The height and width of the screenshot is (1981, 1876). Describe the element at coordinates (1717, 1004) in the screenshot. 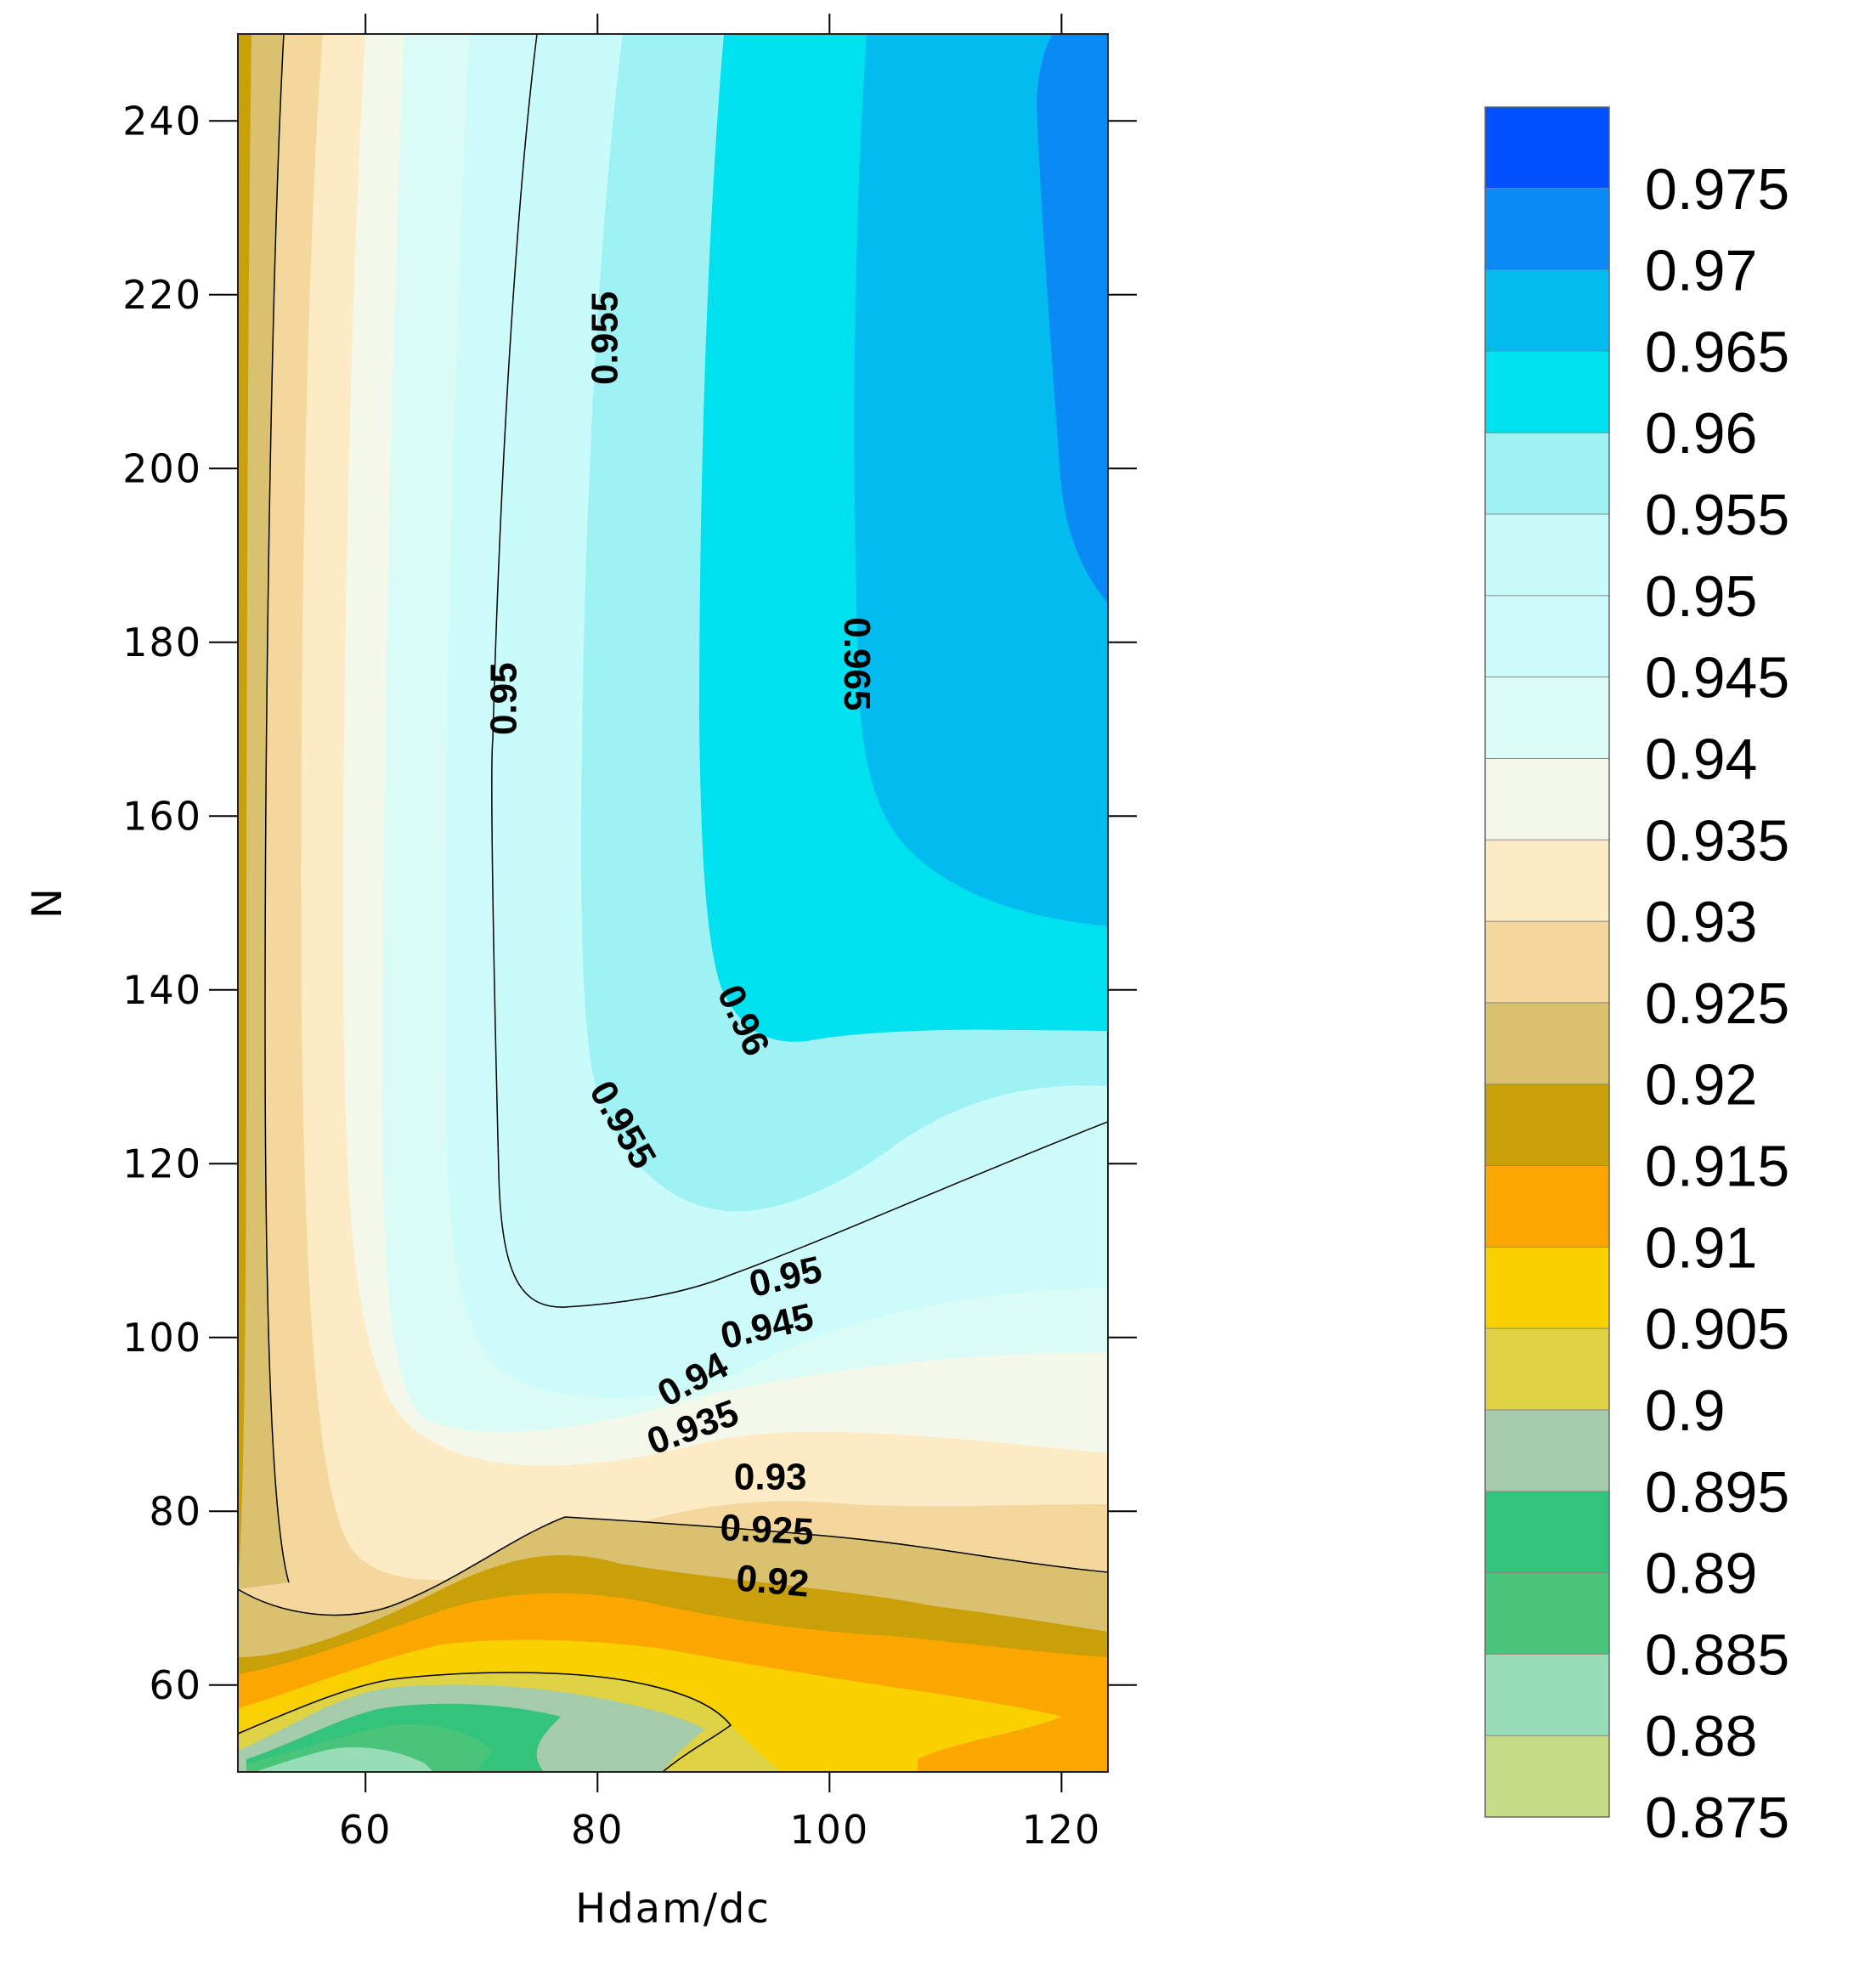

I see `legend-label: 0.925` at that location.